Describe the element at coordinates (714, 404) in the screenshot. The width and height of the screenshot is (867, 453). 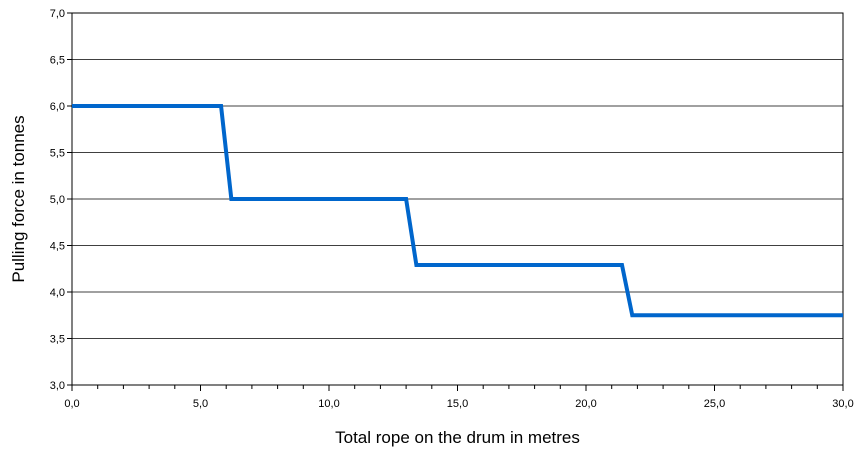
I see `x-tick-label: 25,0` at that location.